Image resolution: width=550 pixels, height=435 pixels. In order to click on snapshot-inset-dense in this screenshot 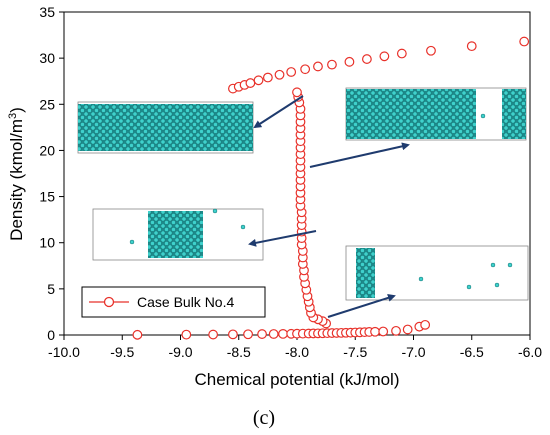, I will do `click(165, 127)`.